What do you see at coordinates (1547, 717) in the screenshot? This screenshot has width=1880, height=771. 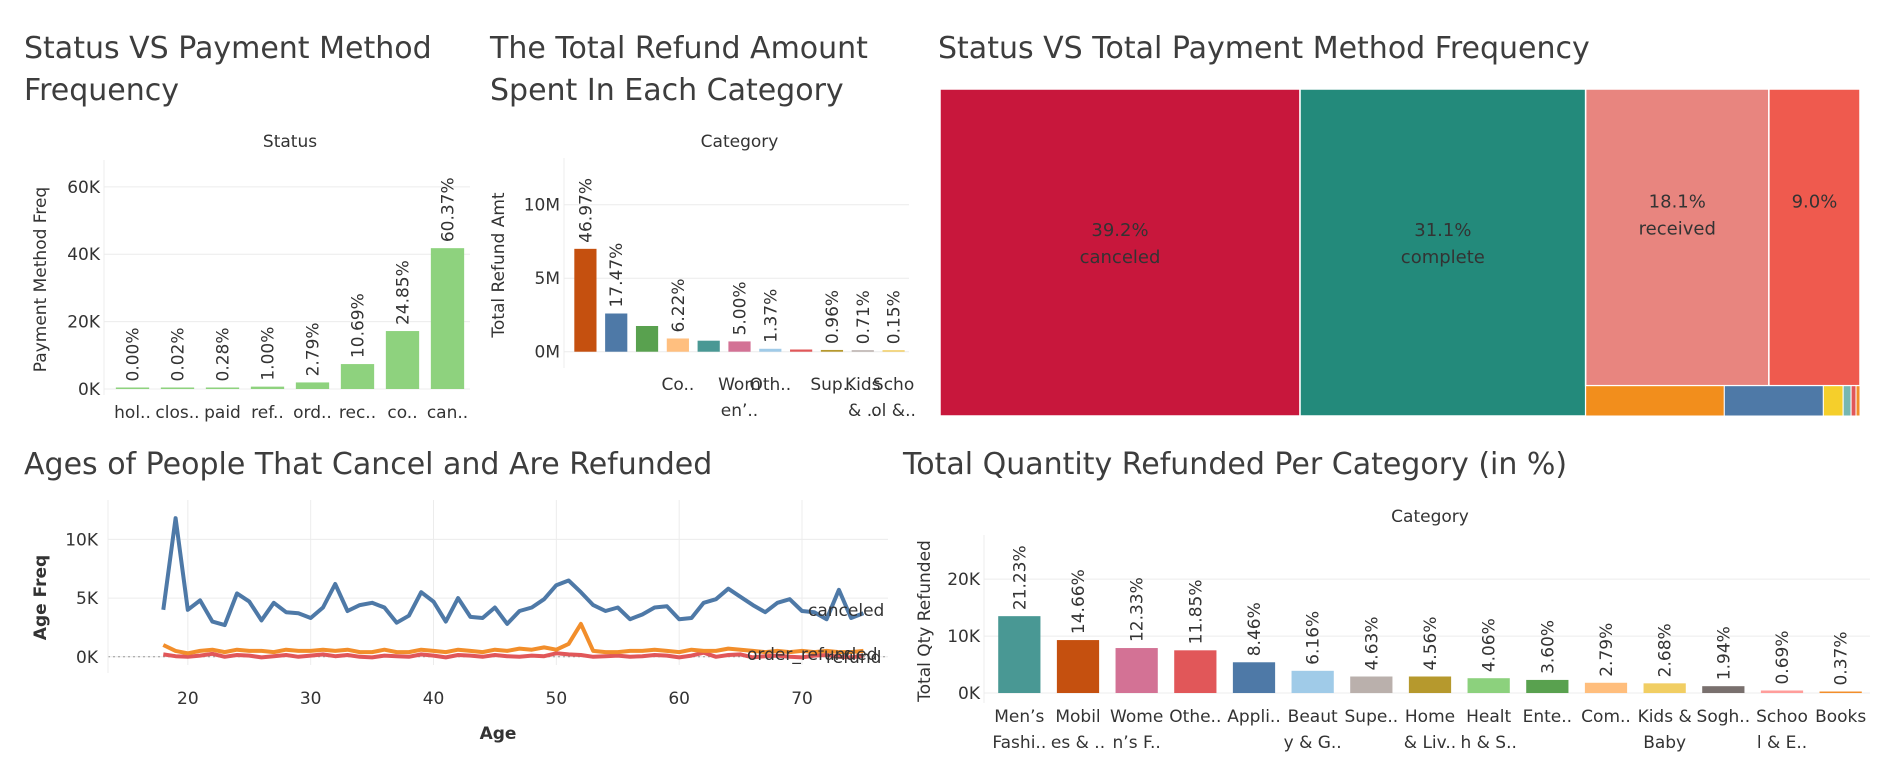 I see `category-label: Ente..` at bounding box center [1547, 717].